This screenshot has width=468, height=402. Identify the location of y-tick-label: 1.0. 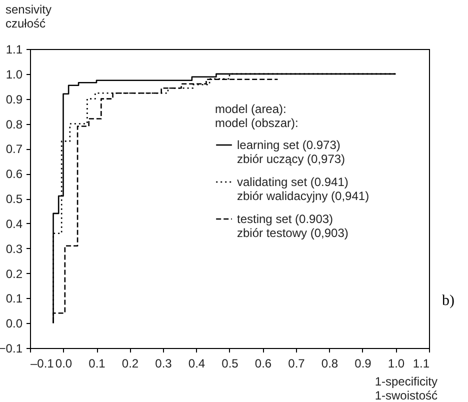
(14, 74).